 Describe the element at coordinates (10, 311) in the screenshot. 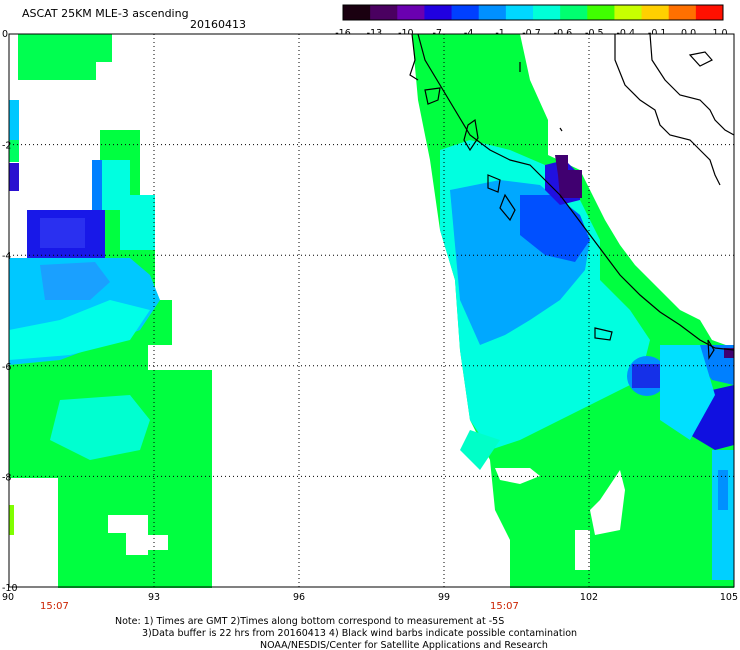

I see `y-tick-labels: 0 -2 -4 -6 -8 -10` at that location.